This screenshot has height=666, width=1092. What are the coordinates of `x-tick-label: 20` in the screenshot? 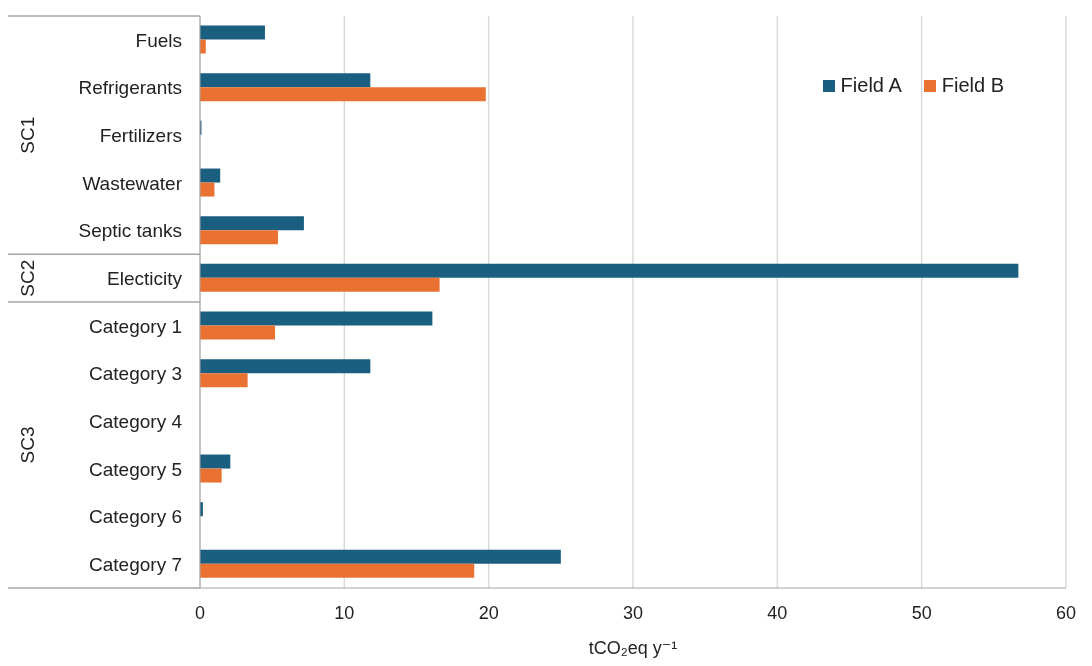 It's located at (488, 612).